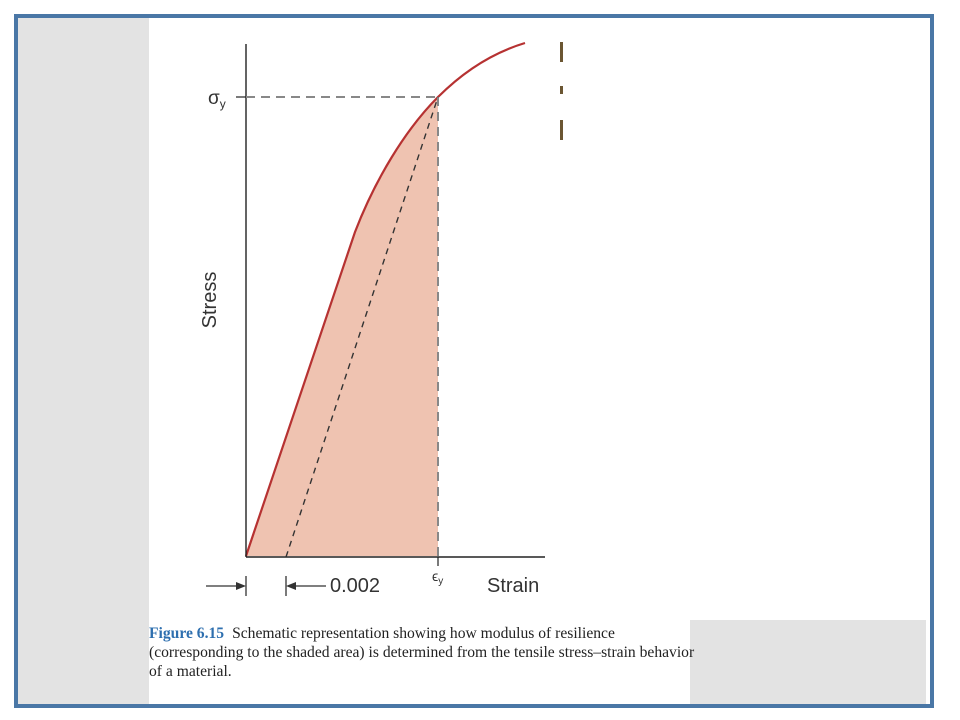 The height and width of the screenshot is (720, 960). I want to click on offset-label: 0.002, so click(355, 586).